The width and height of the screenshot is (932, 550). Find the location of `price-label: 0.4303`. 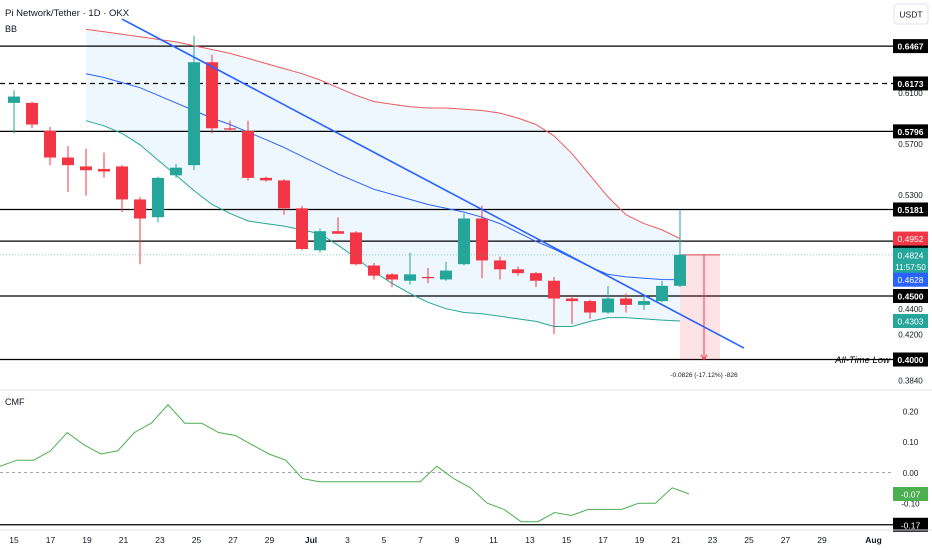

price-label: 0.4303 is located at coordinates (911, 322).